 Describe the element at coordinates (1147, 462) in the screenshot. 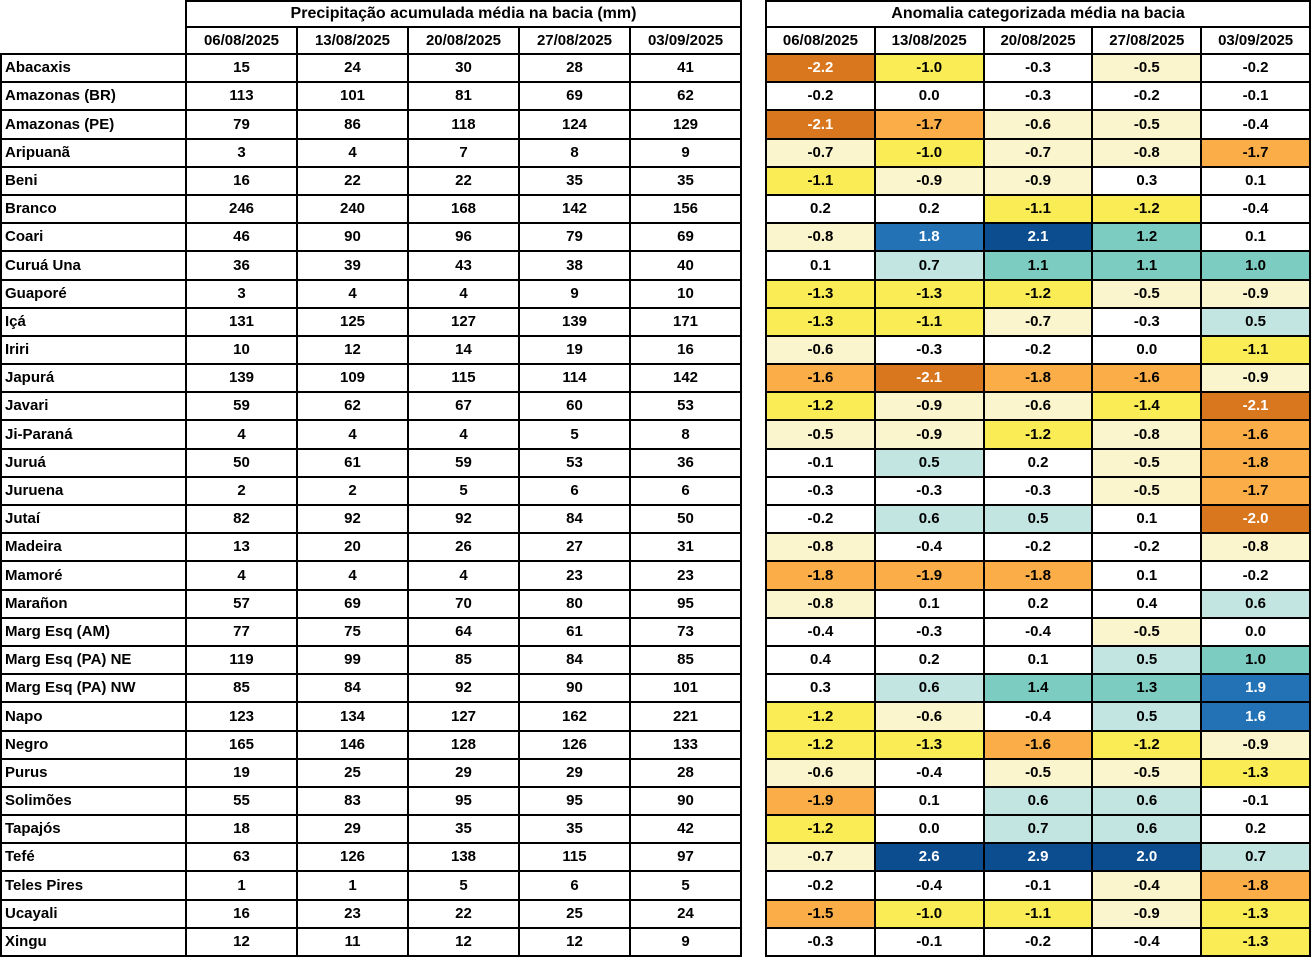

I see `anomaly-cell: -0.5` at that location.